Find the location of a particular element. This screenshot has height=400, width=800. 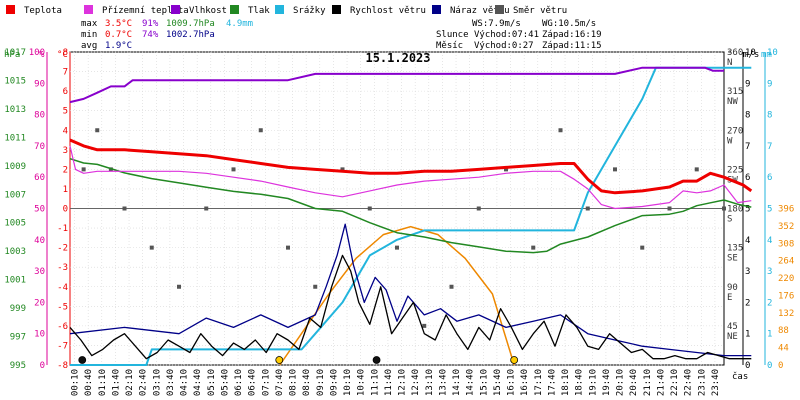

mm-tick-label: 5 is located at coordinates (769, 210).